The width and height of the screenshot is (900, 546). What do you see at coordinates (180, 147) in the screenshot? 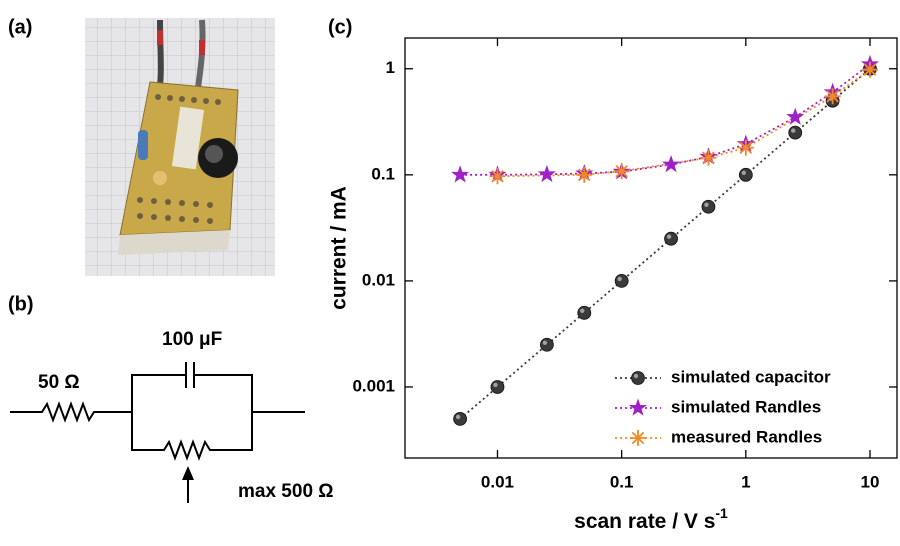
I see `photo` at bounding box center [180, 147].